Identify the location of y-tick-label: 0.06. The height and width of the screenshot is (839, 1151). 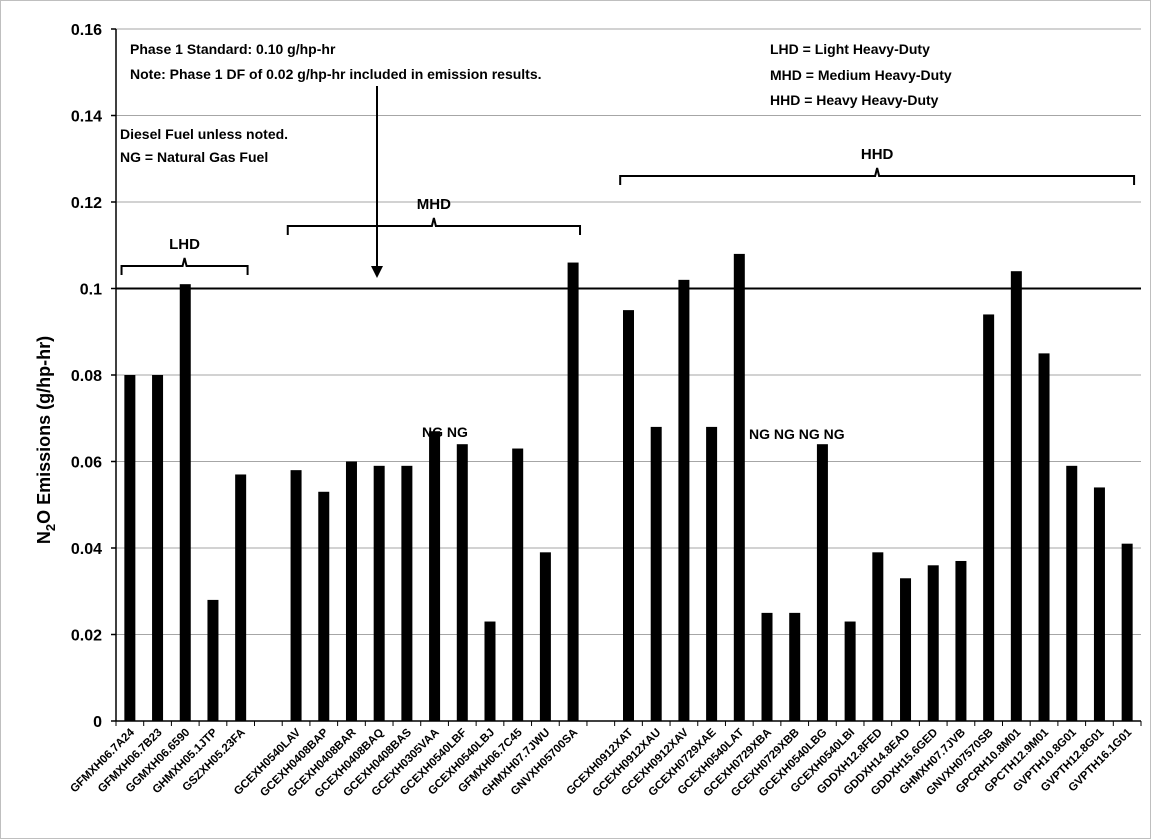
(86, 463).